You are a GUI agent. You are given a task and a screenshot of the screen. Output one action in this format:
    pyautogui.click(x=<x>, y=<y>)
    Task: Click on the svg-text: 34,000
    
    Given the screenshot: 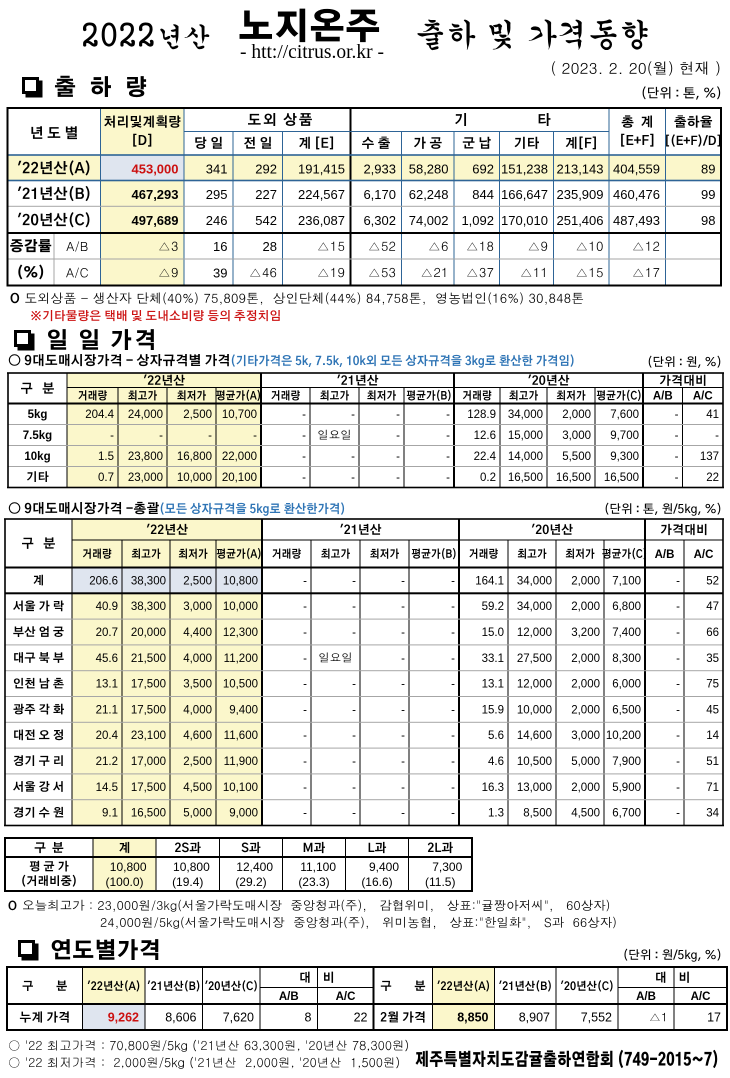 What is the action you would take?
    pyautogui.click(x=534, y=581)
    